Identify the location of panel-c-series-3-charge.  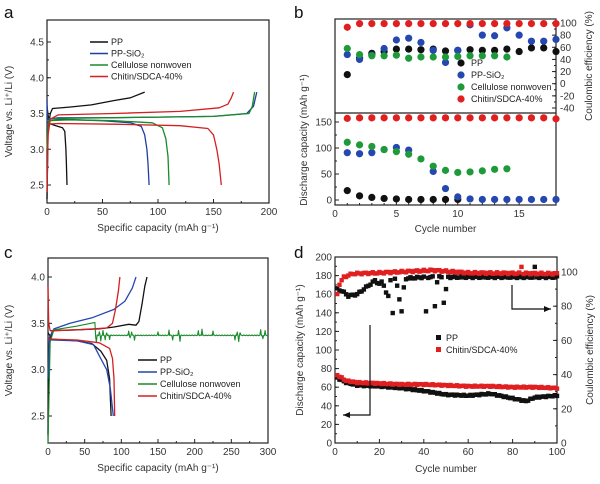
(84, 304).